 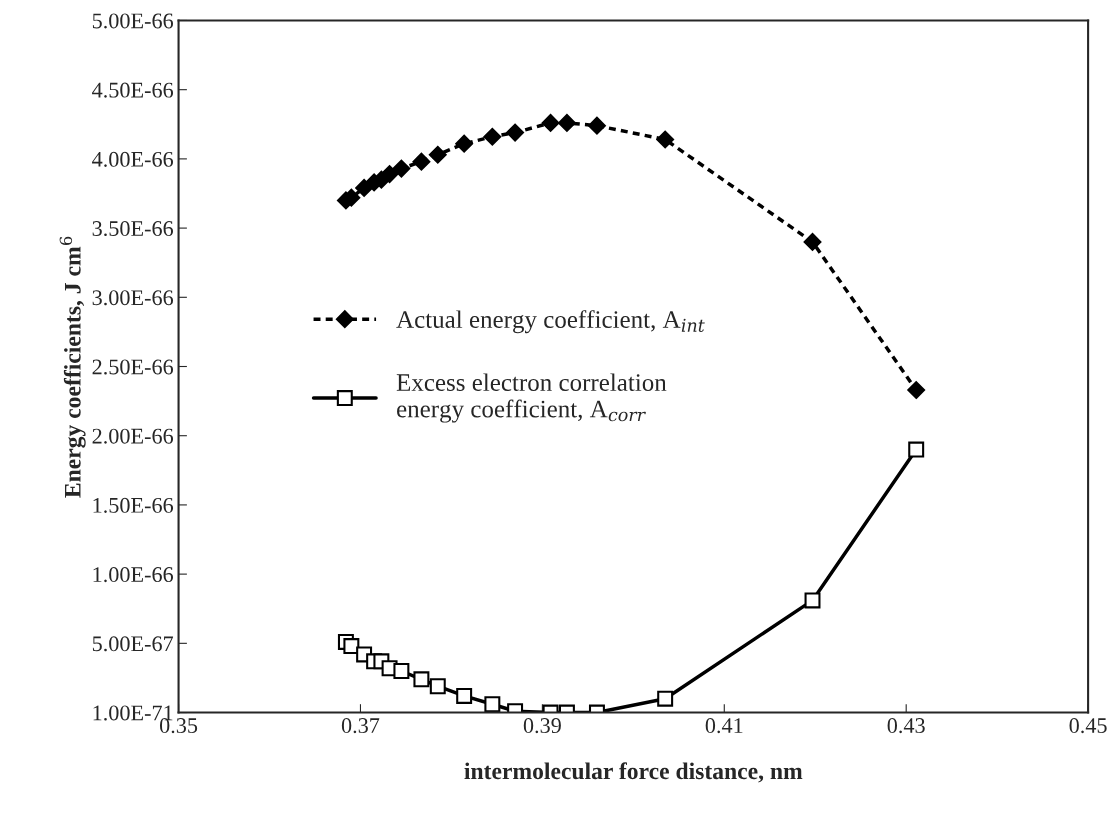 I want to click on y-tick-label: 2.50E-66, so click(x=133, y=367).